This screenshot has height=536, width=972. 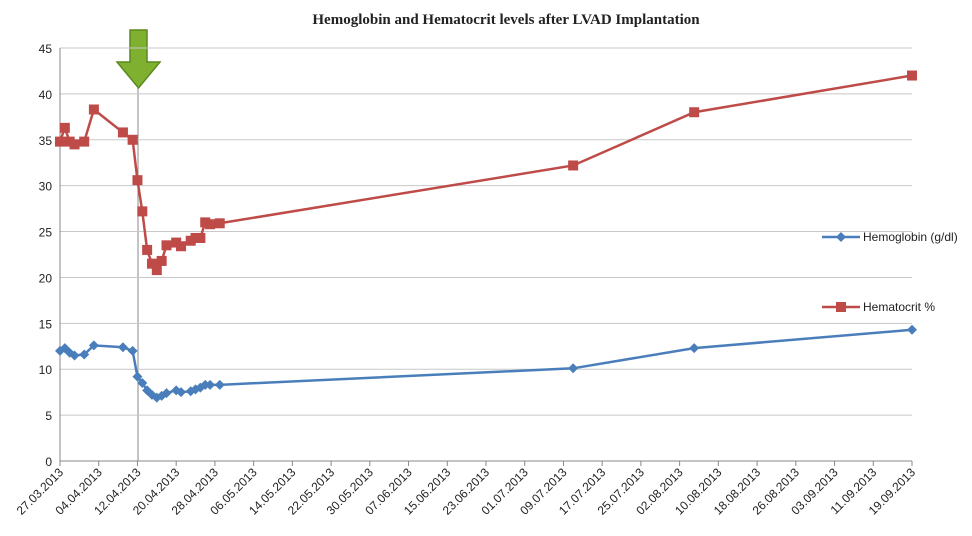 I want to click on y-tick-label: 40, so click(x=46, y=95).